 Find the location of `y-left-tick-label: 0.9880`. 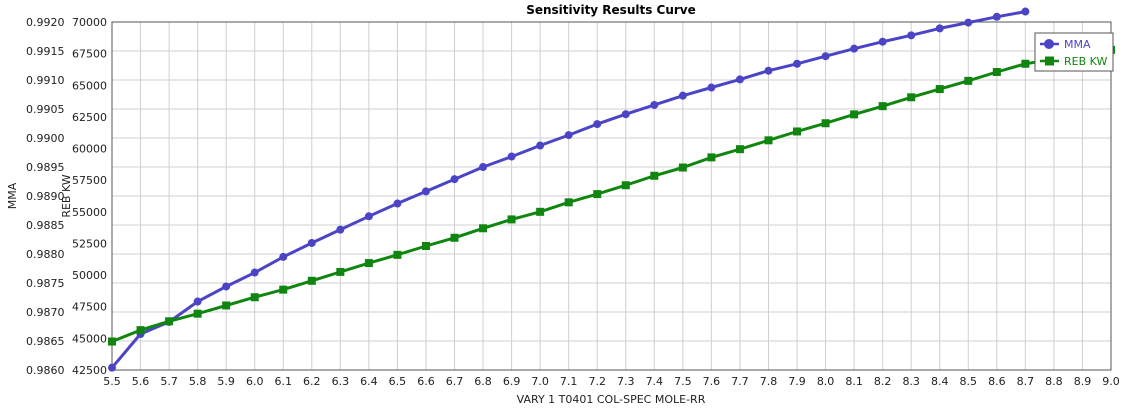

y-left-tick-label: 0.9880 is located at coordinates (45, 254).